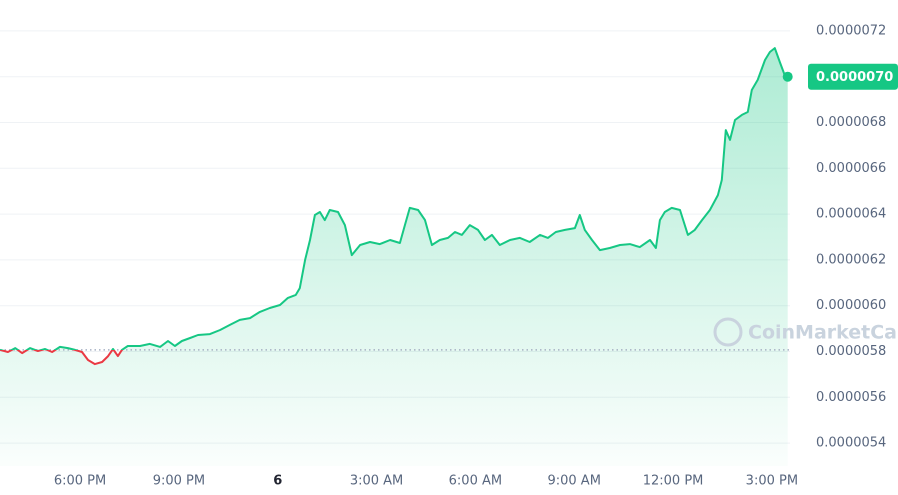 The image size is (898, 495). What do you see at coordinates (823, 333) in the screenshot?
I see `watermark-text: CoinMarketCap` at bounding box center [823, 333].